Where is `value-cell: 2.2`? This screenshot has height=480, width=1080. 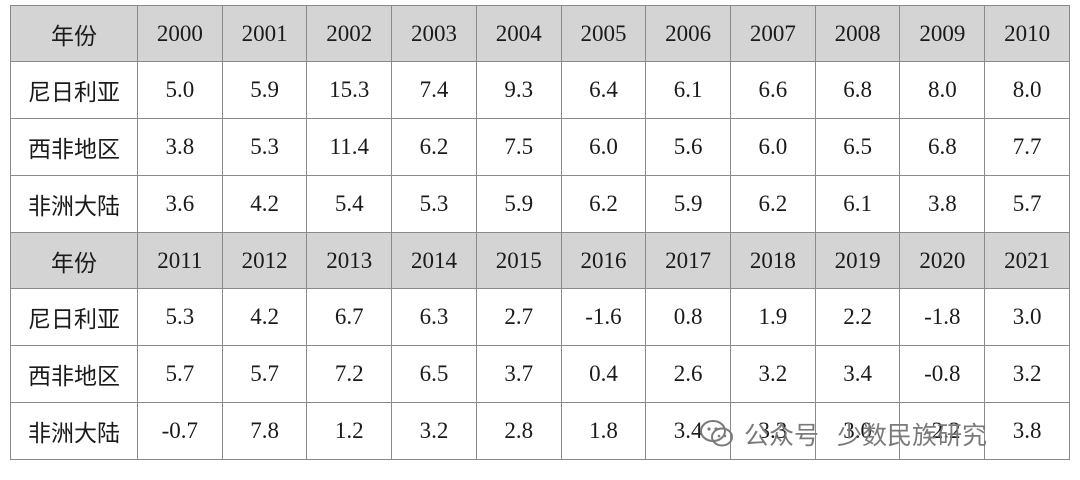 value-cell: 2.2 is located at coordinates (857, 317).